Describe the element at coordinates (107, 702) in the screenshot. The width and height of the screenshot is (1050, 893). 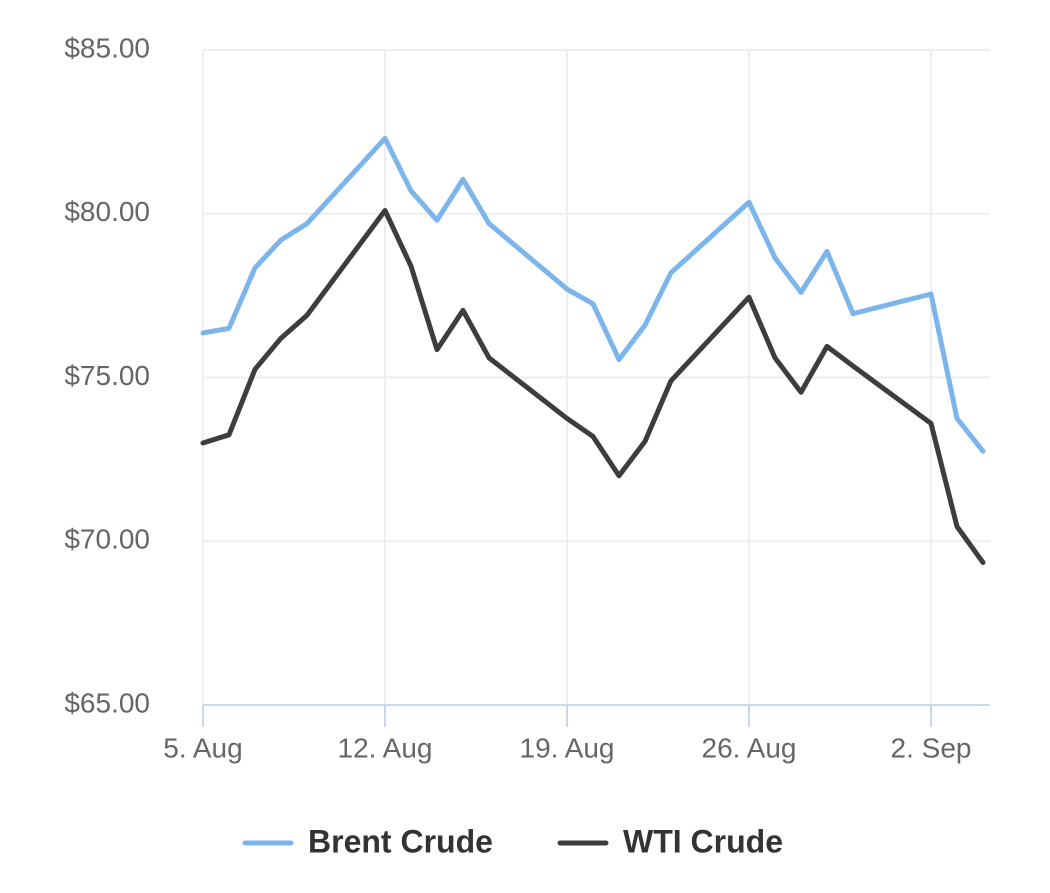
I see `y-tick-label: $65.00` at that location.